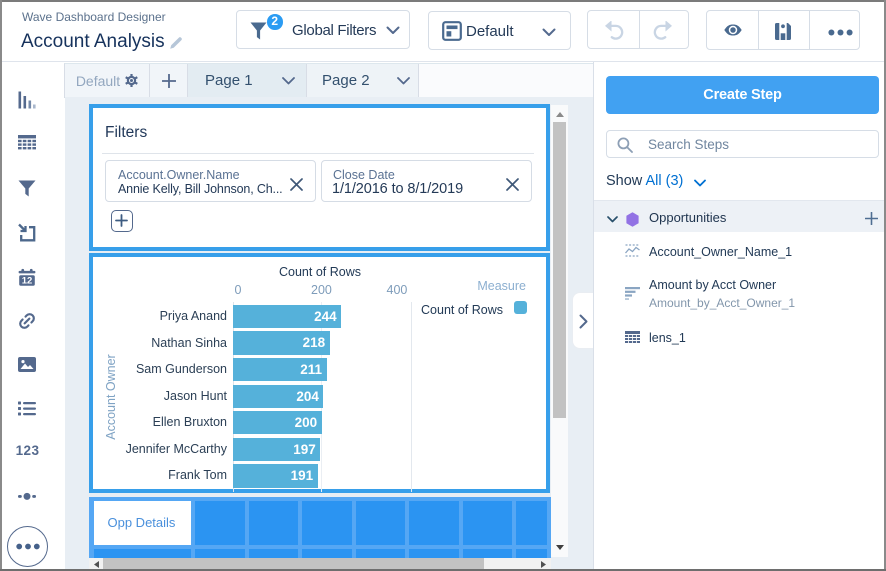 This screenshot has width=886, height=571. Describe the element at coordinates (27, 281) in the screenshot. I see `svg-text: 12` at that location.